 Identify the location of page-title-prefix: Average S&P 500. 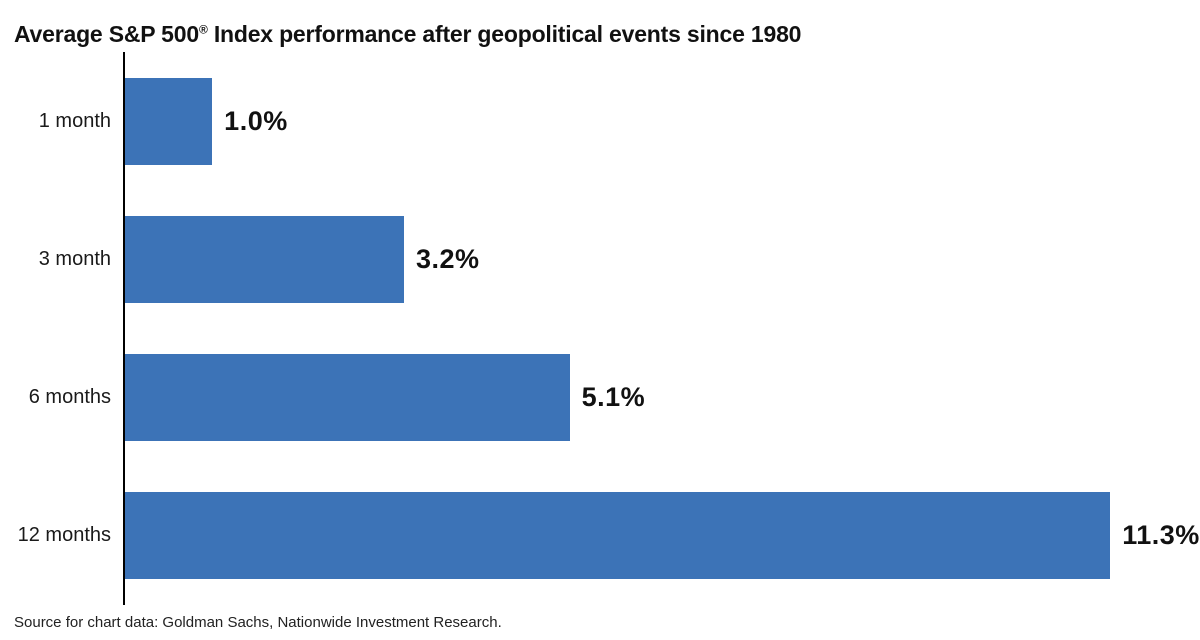
(106, 34).